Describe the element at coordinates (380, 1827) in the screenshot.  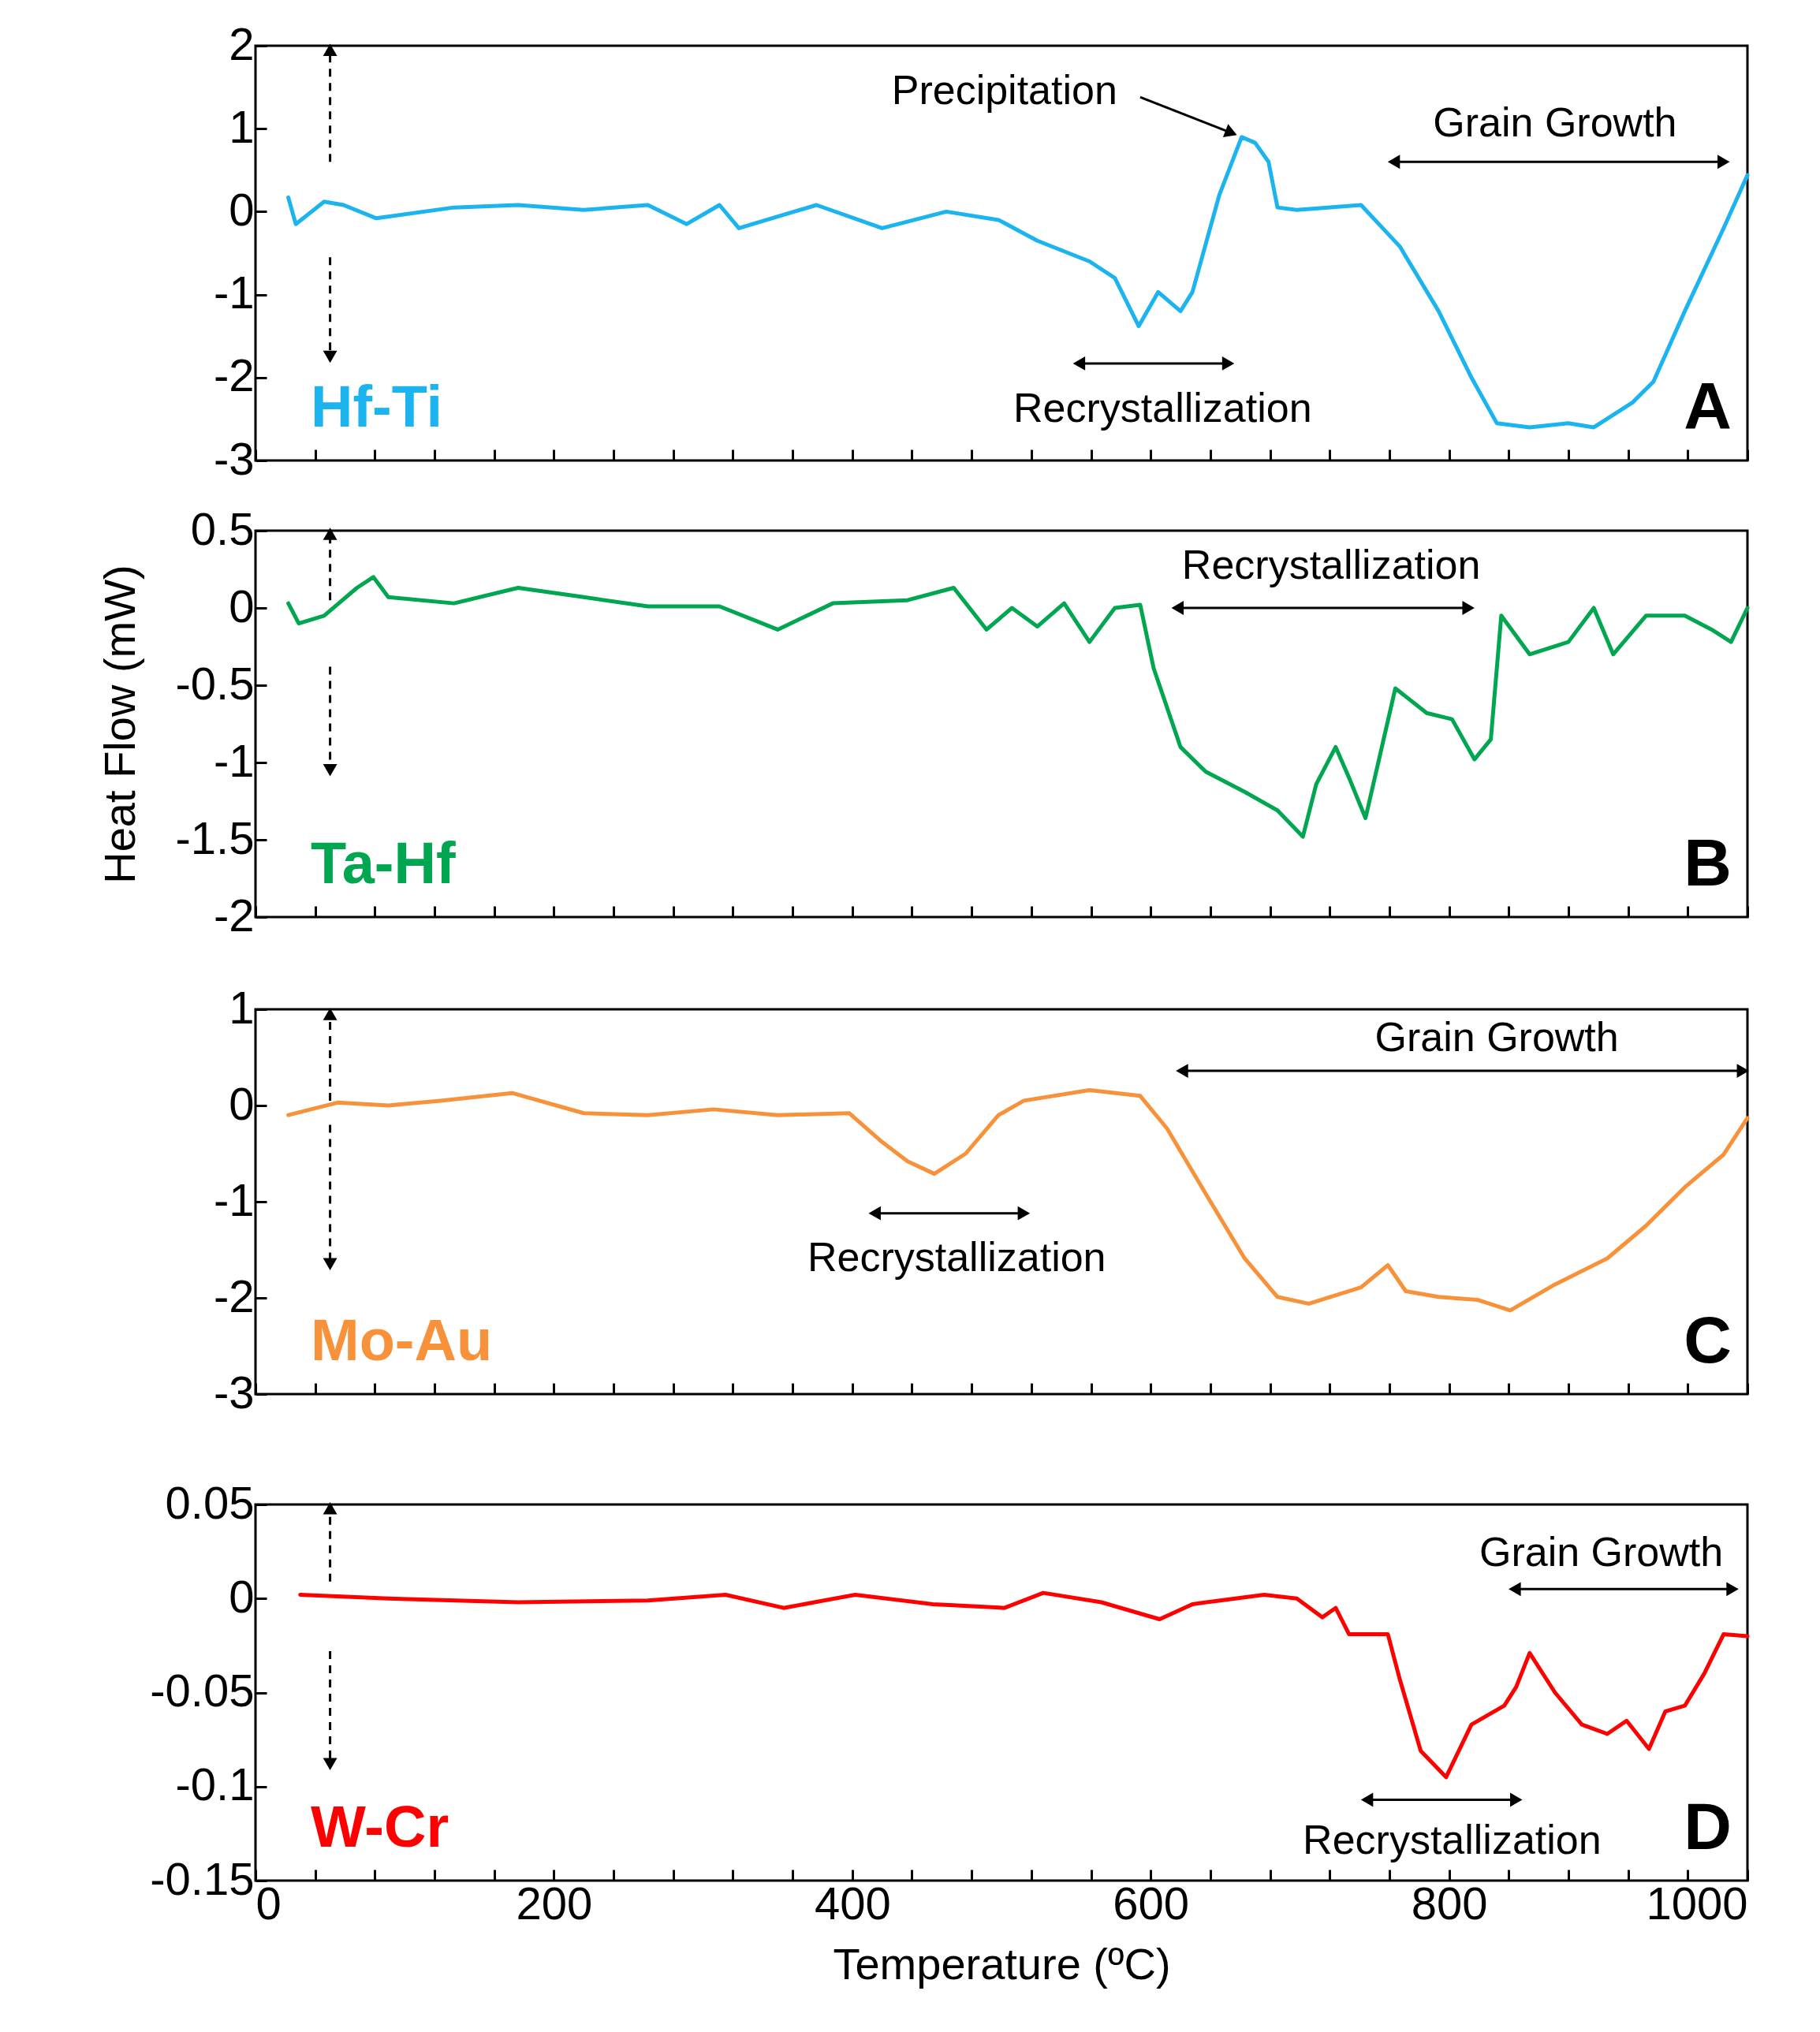
I see `text: W-Cr` at that location.